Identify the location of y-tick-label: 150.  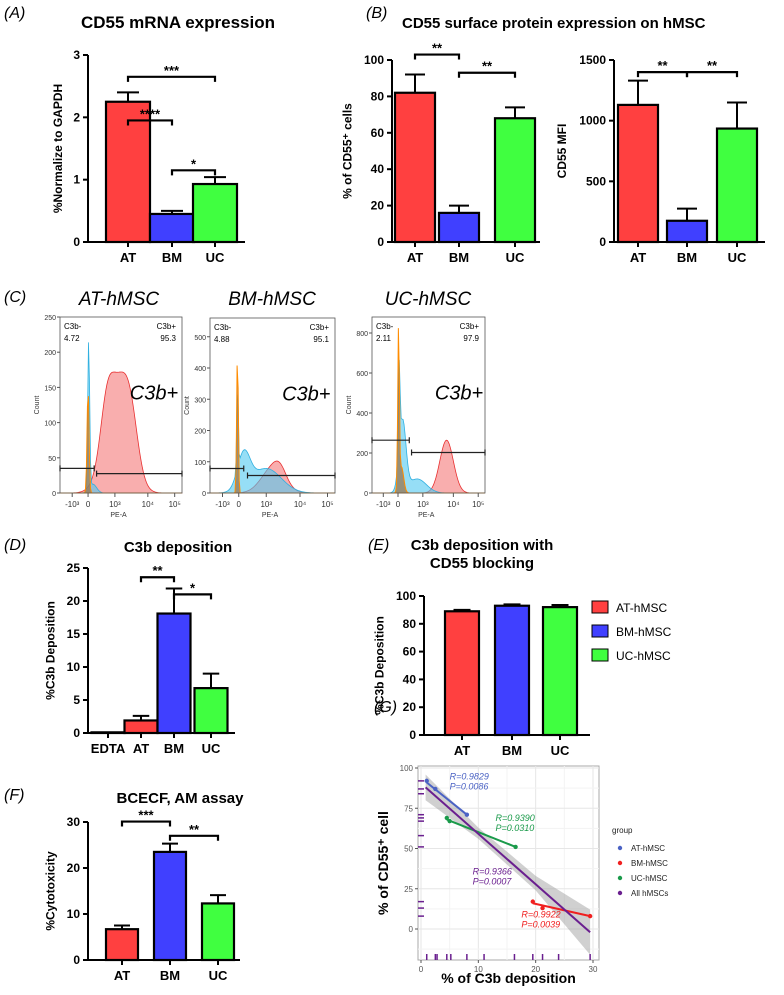
(50, 388).